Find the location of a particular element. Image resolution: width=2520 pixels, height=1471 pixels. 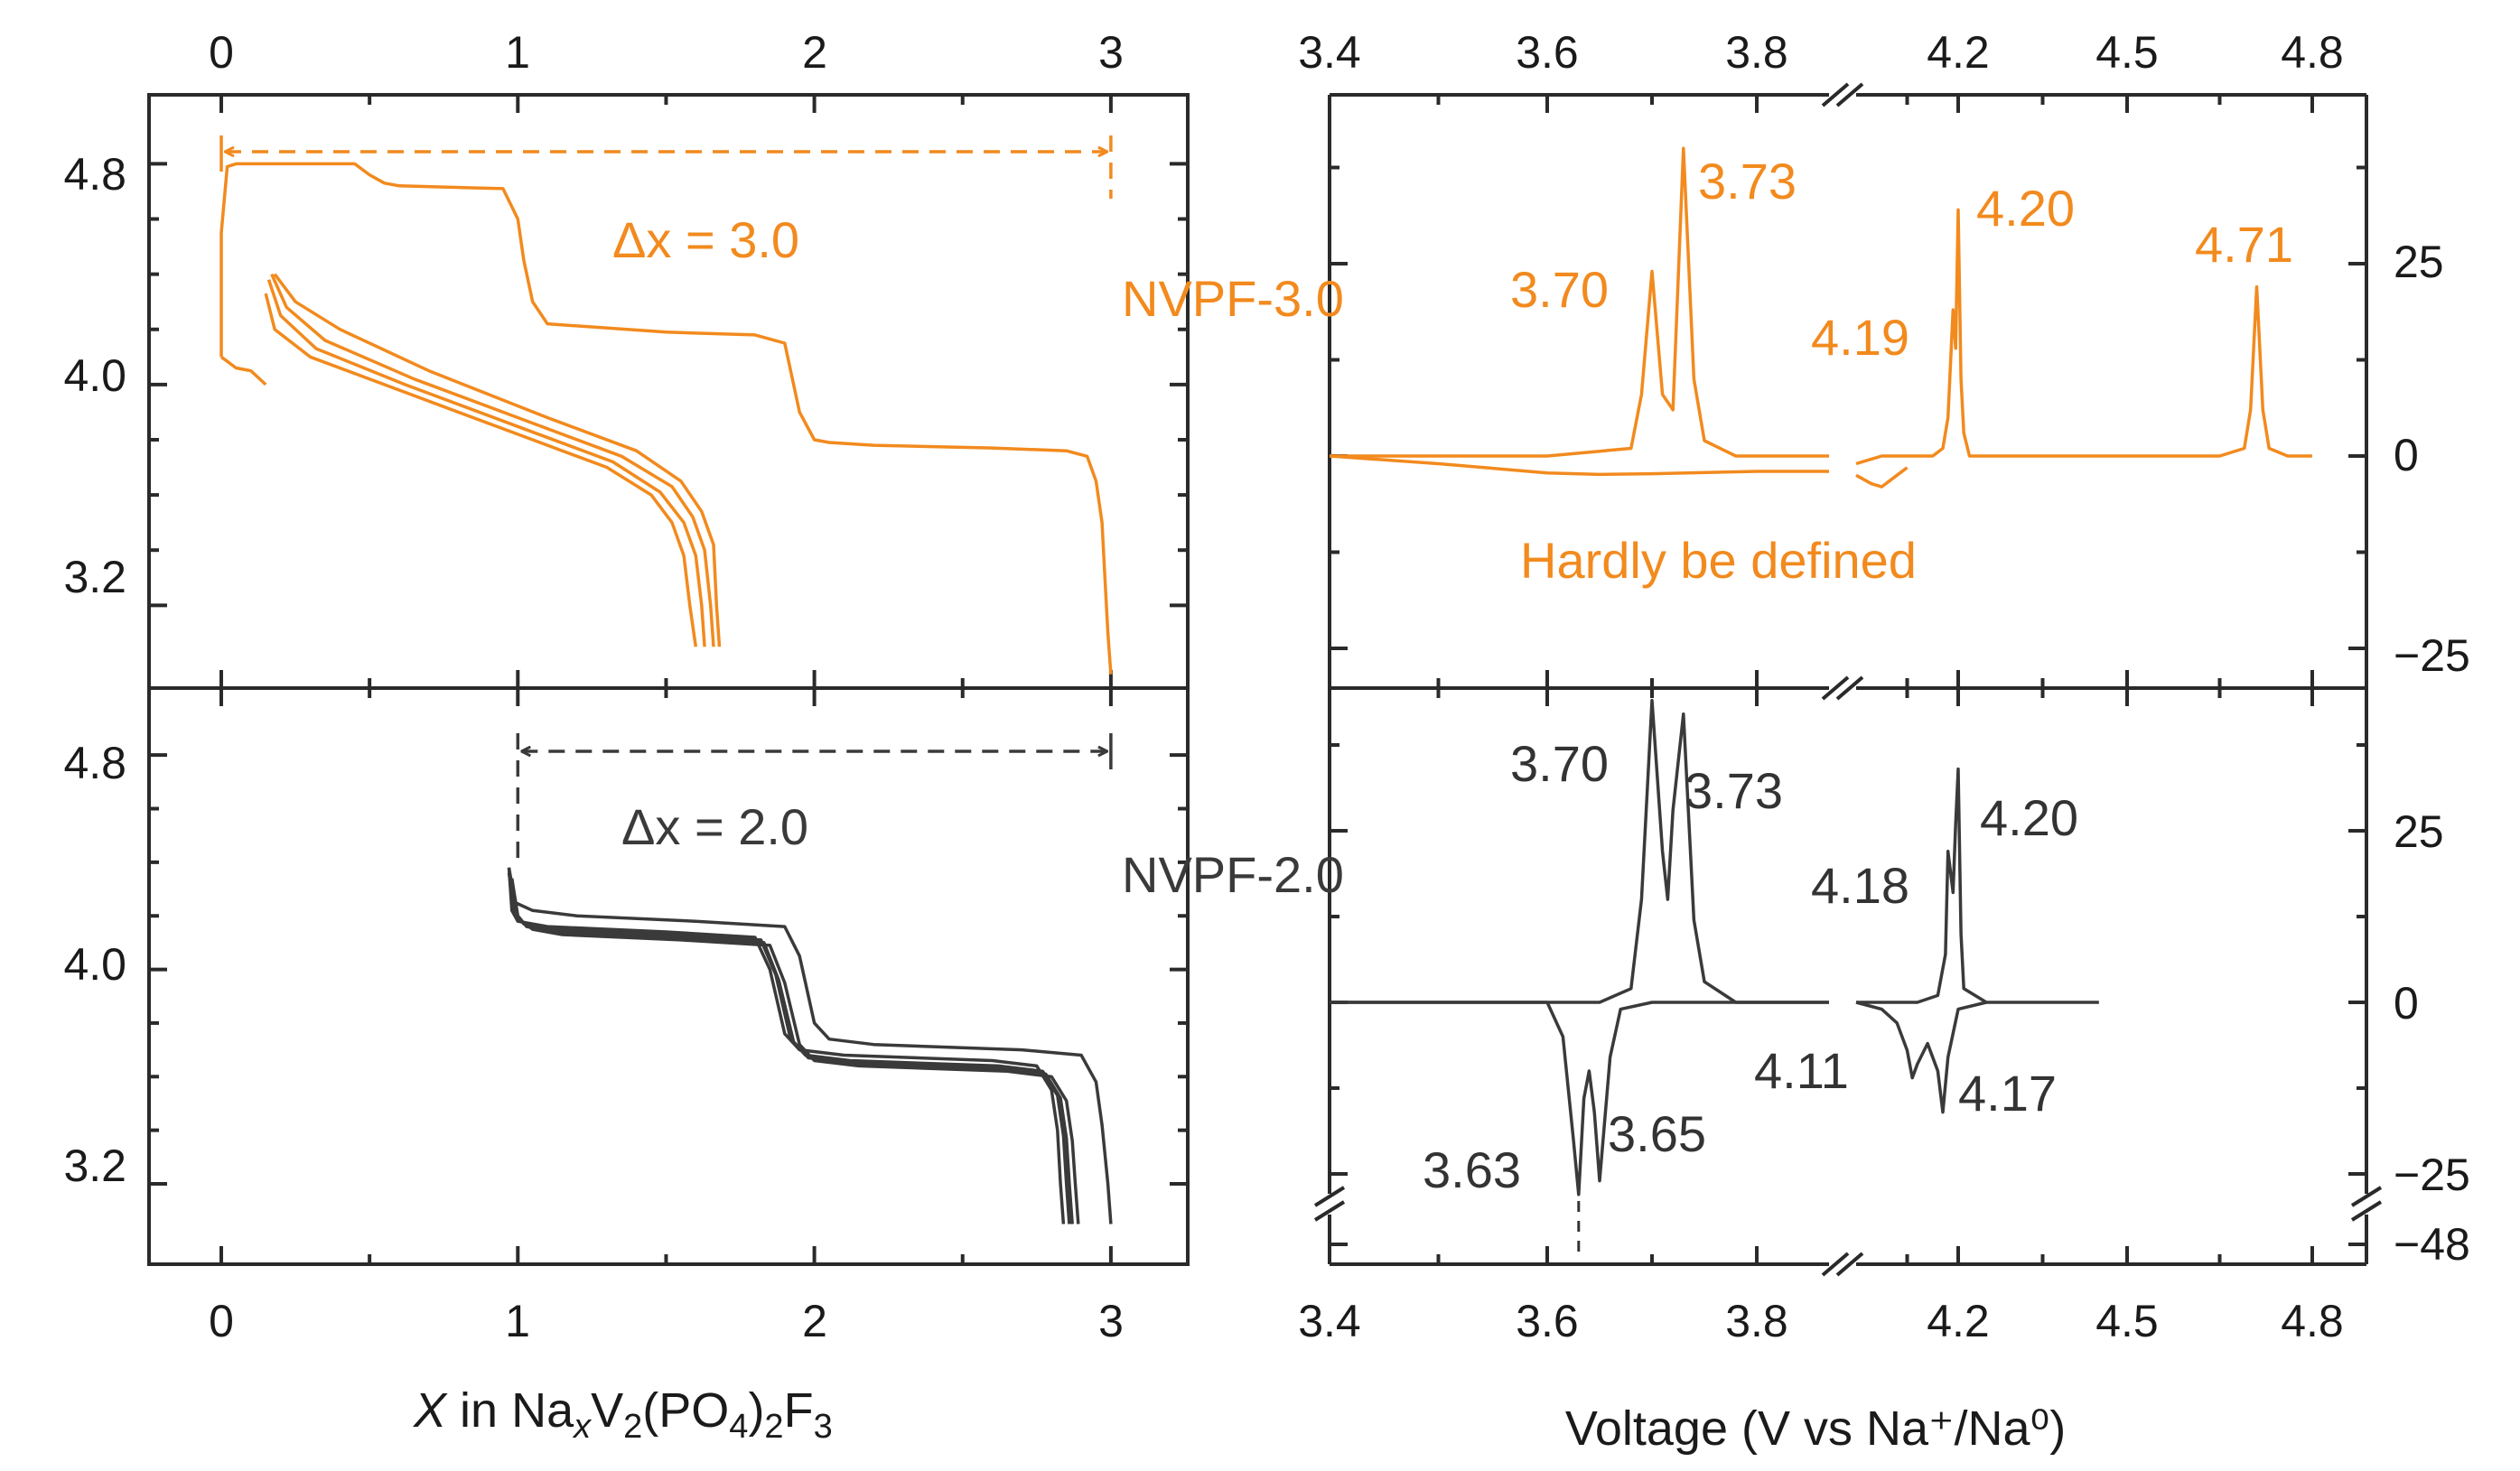

left-curve-nvpf2-cycle-a is located at coordinates (786, 1046).